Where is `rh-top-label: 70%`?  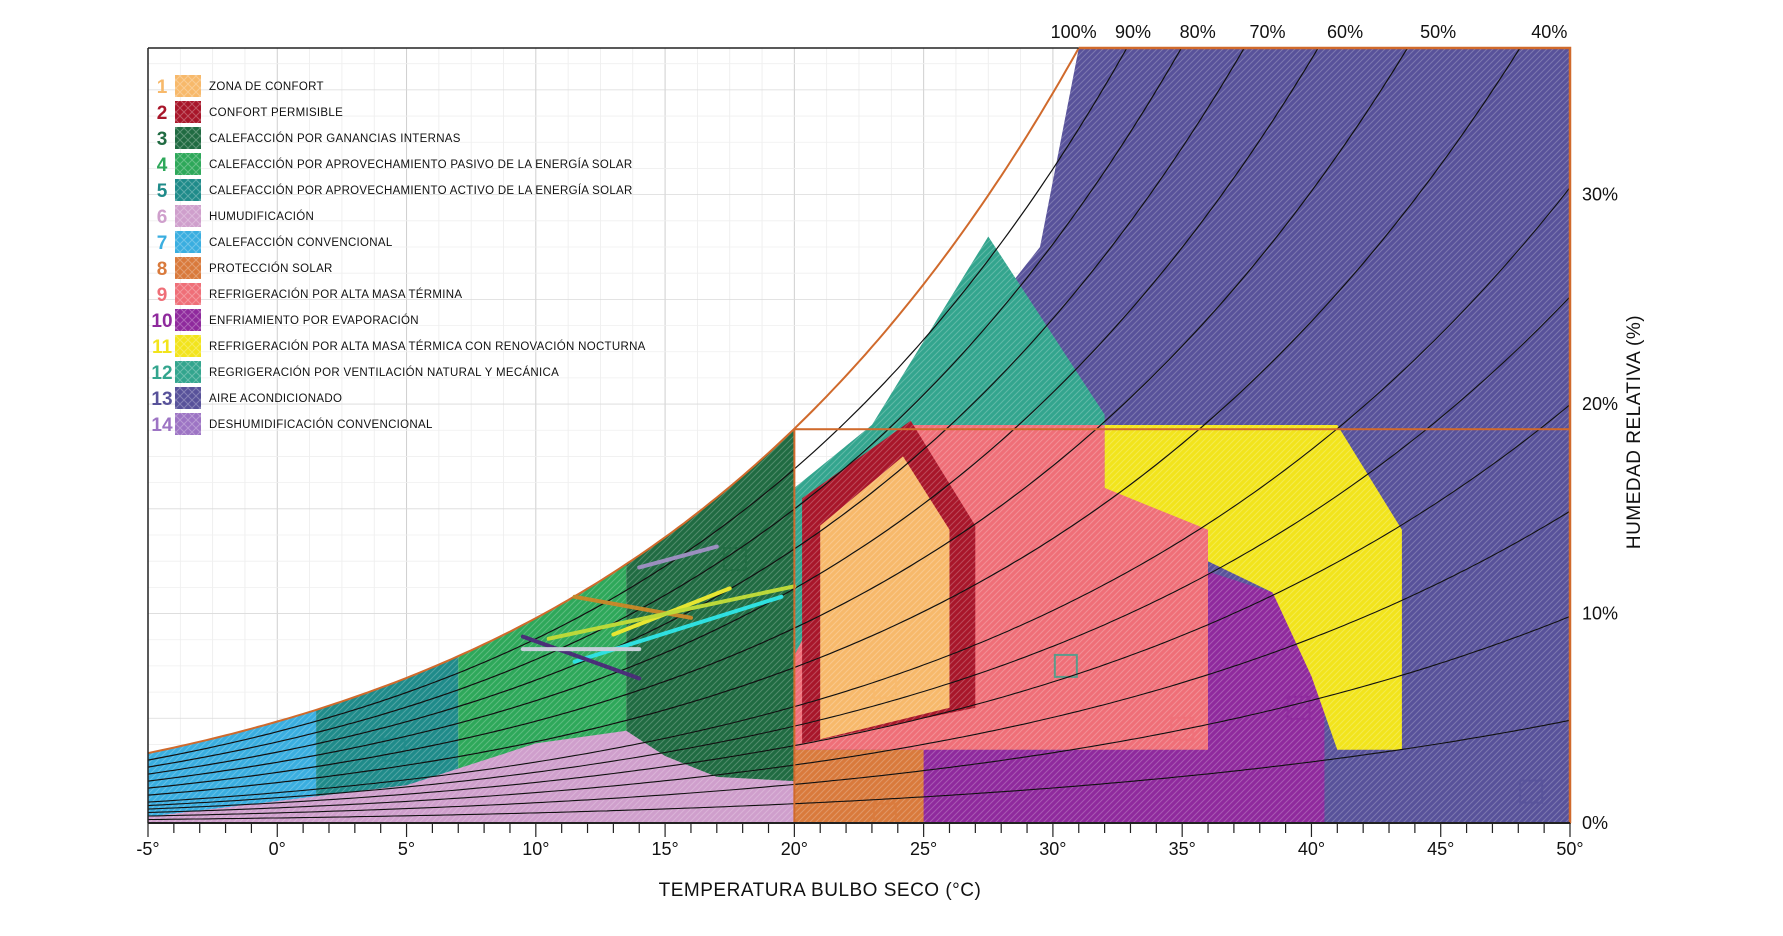
rh-top-label: 70% is located at coordinates (1267, 32).